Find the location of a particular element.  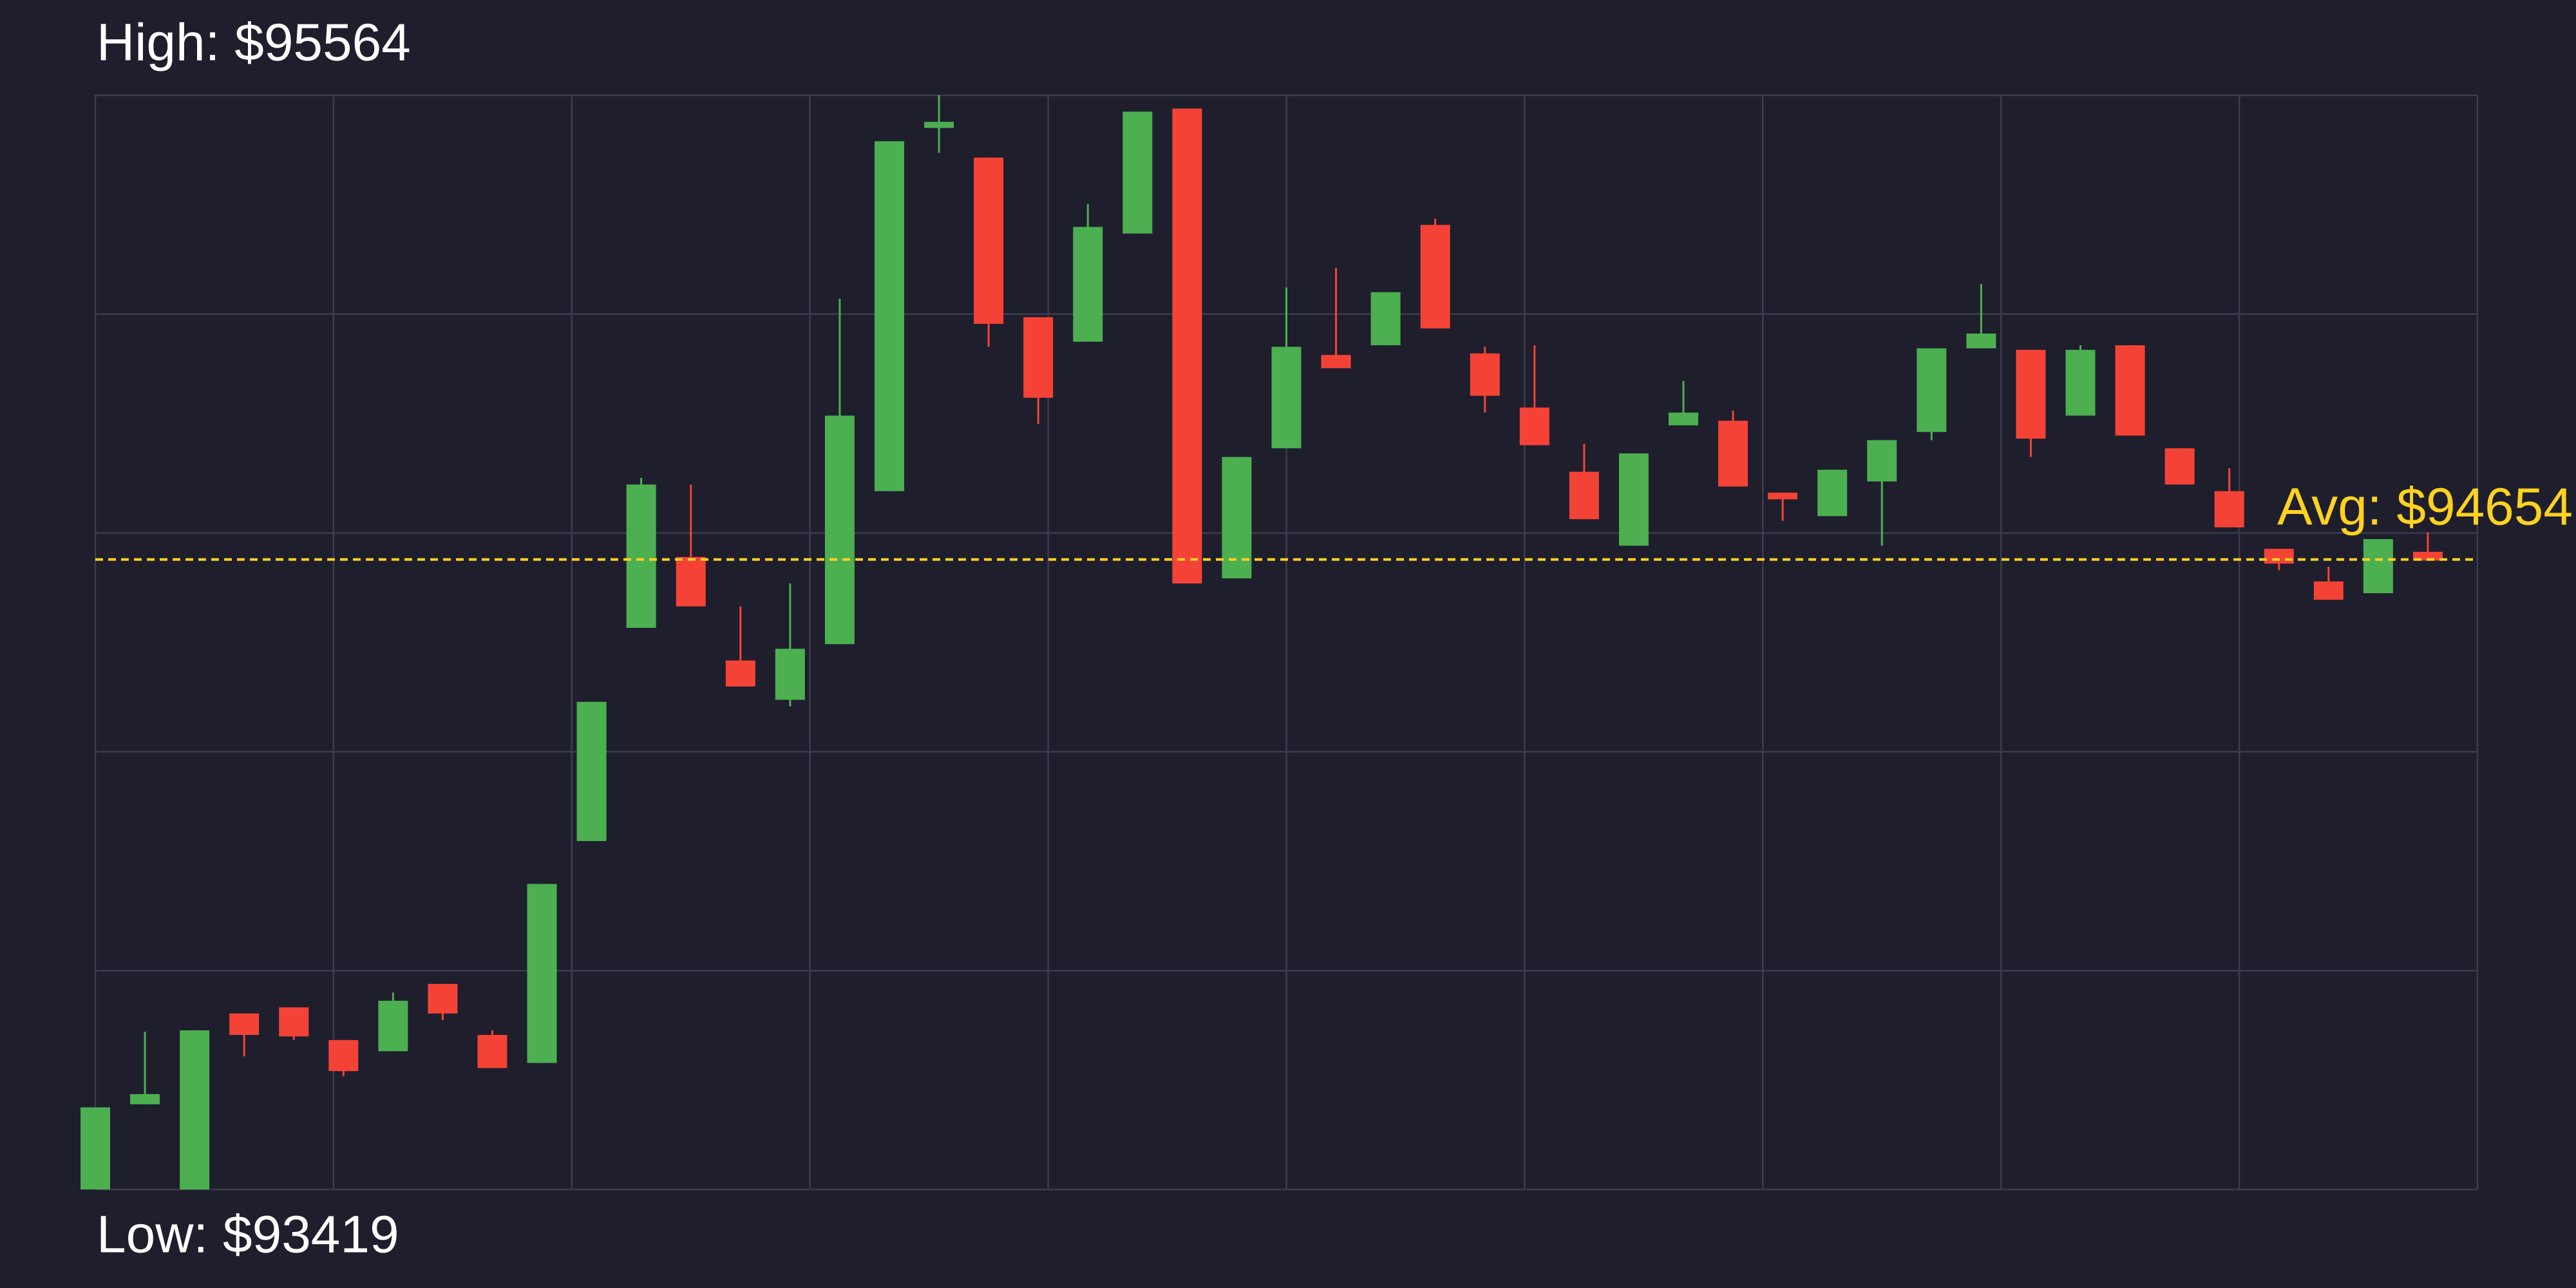

avg-label: Avg: $94654 is located at coordinates (2425, 507).